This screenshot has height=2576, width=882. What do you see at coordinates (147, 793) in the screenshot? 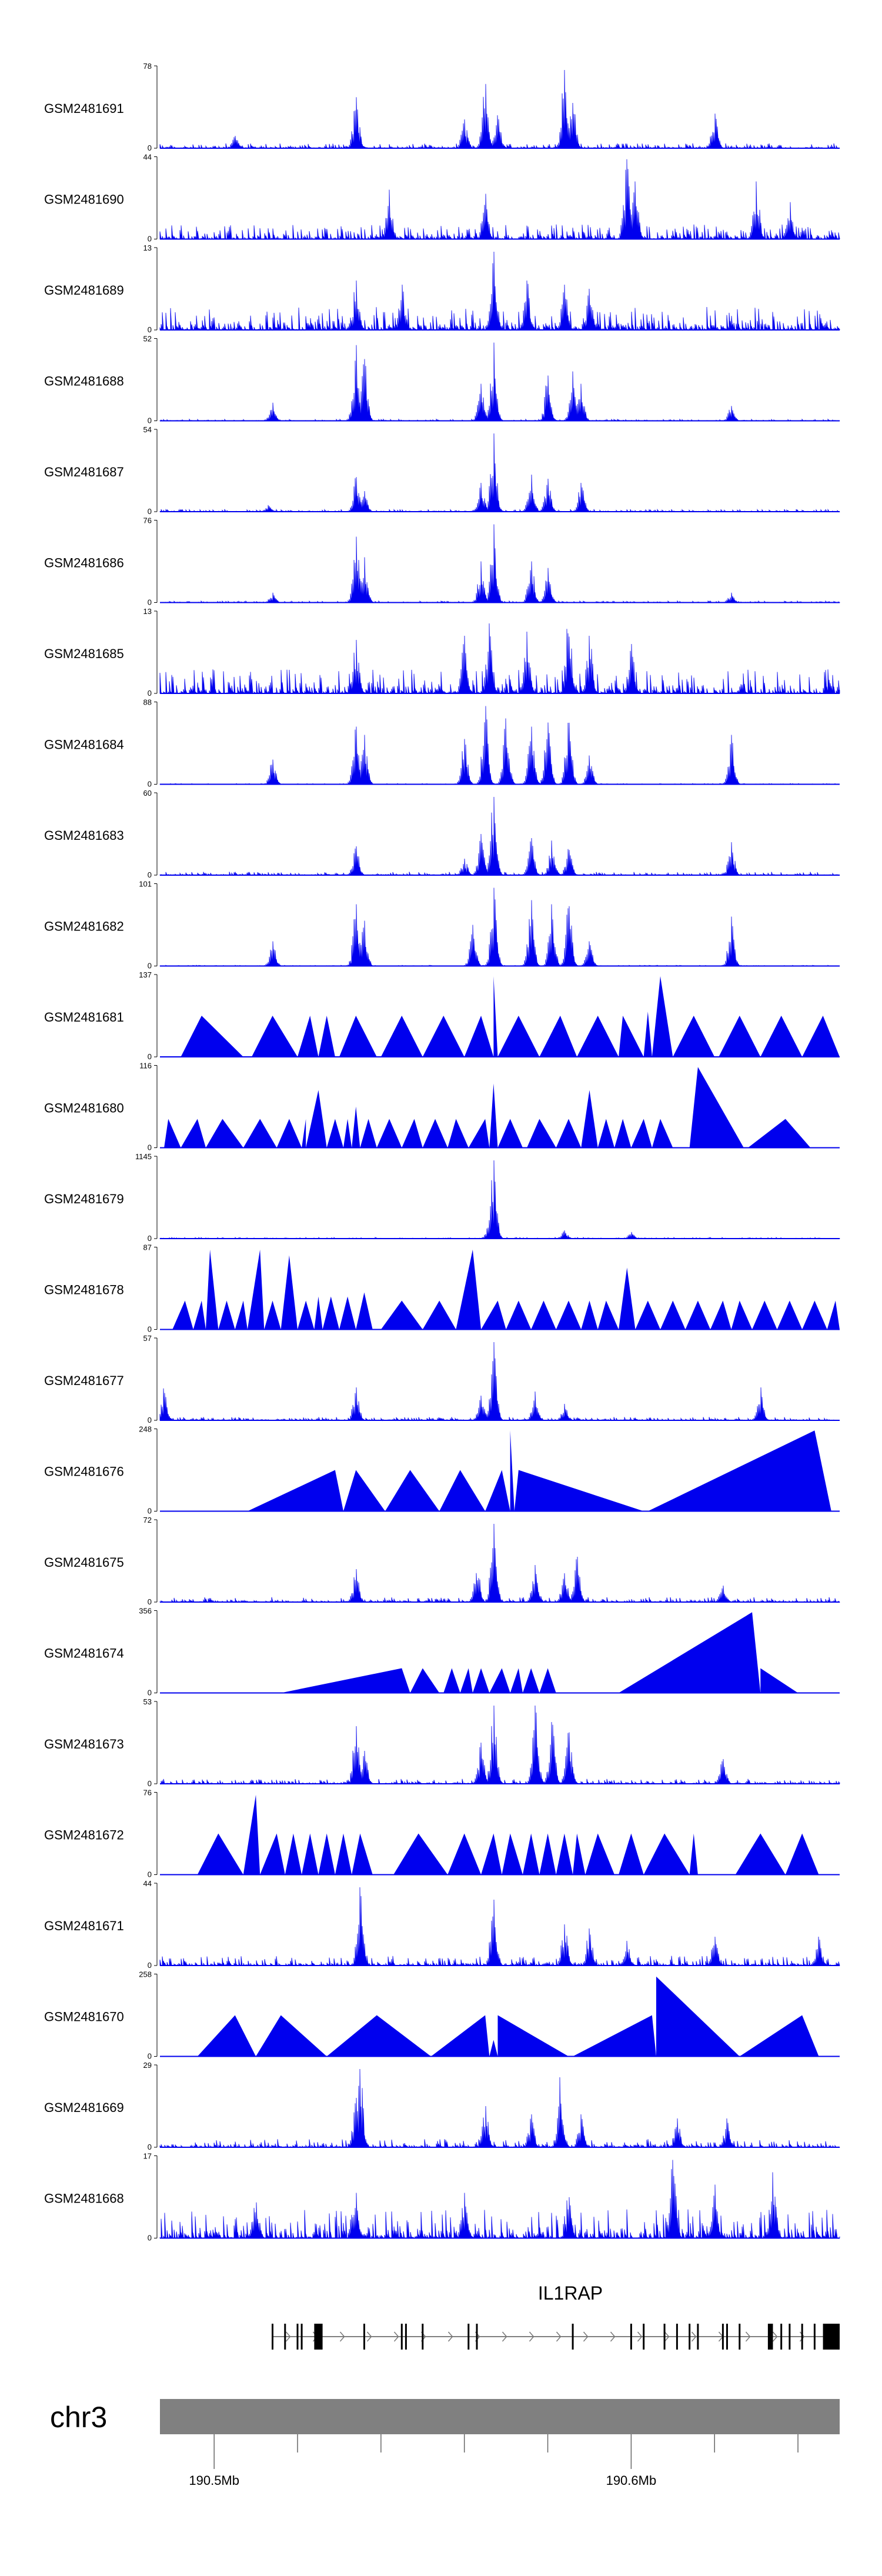
I see `y-max-label: 60` at bounding box center [147, 793].